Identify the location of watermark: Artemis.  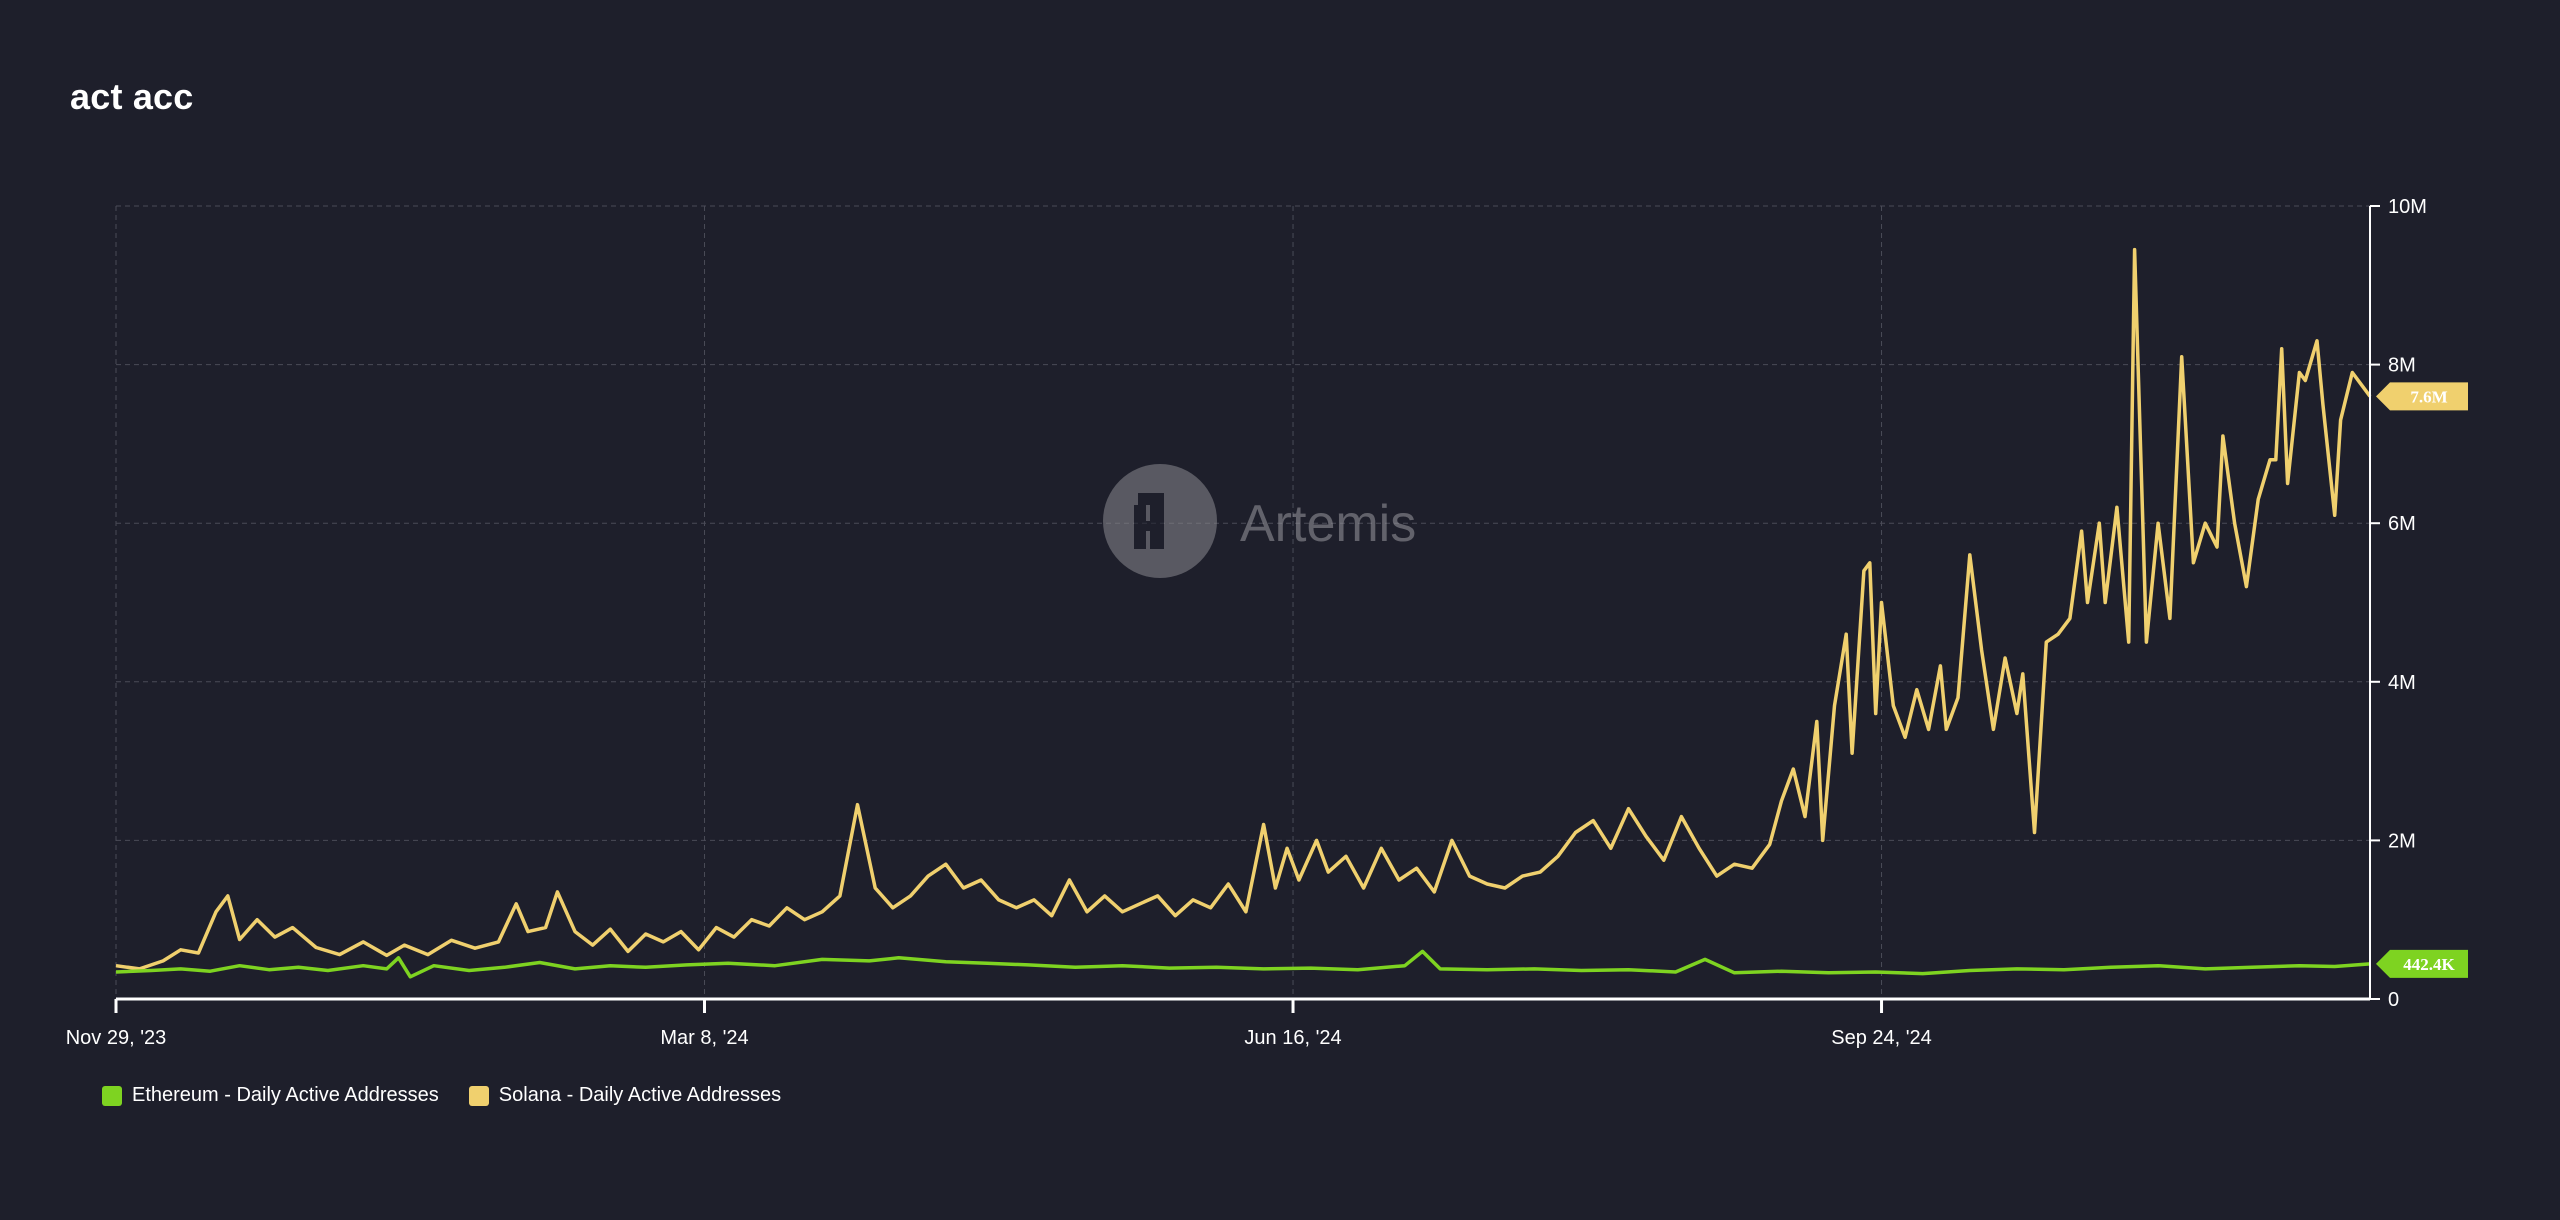
(1259, 521).